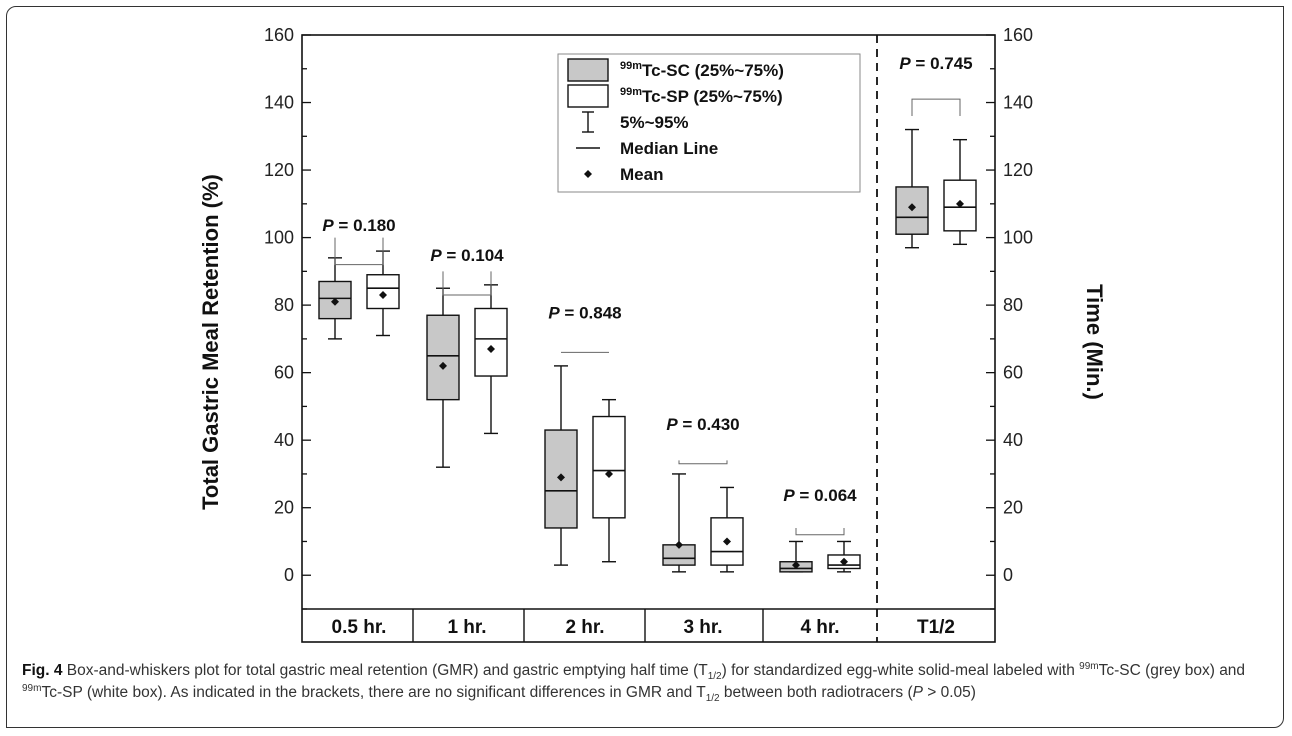 The width and height of the screenshot is (1292, 736). Describe the element at coordinates (702, 424) in the screenshot. I see `p-value-label: P = 0.430` at that location.